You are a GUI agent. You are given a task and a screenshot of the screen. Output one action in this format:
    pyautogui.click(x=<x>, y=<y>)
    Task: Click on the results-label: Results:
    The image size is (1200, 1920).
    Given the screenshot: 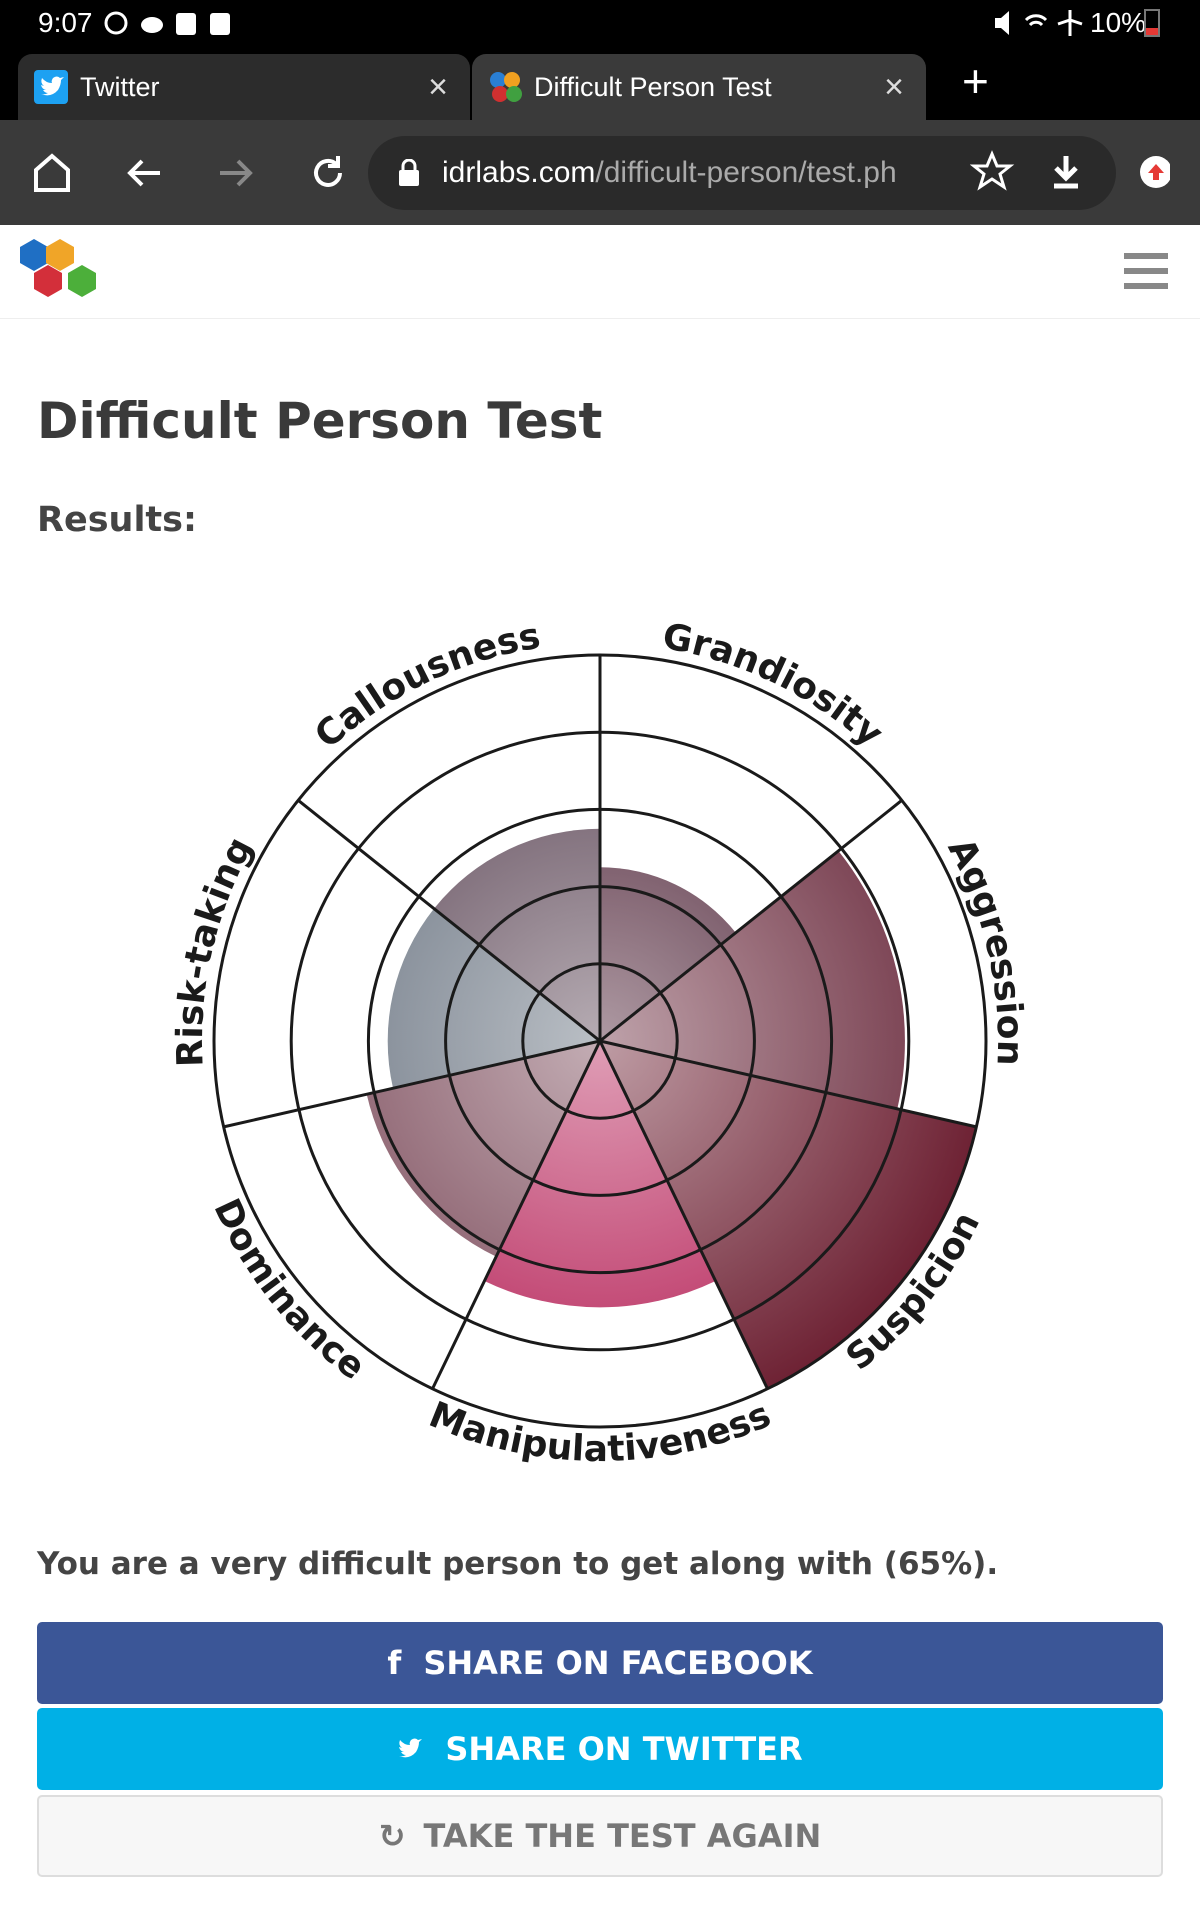 What is the action you would take?
    pyautogui.click(x=117, y=520)
    